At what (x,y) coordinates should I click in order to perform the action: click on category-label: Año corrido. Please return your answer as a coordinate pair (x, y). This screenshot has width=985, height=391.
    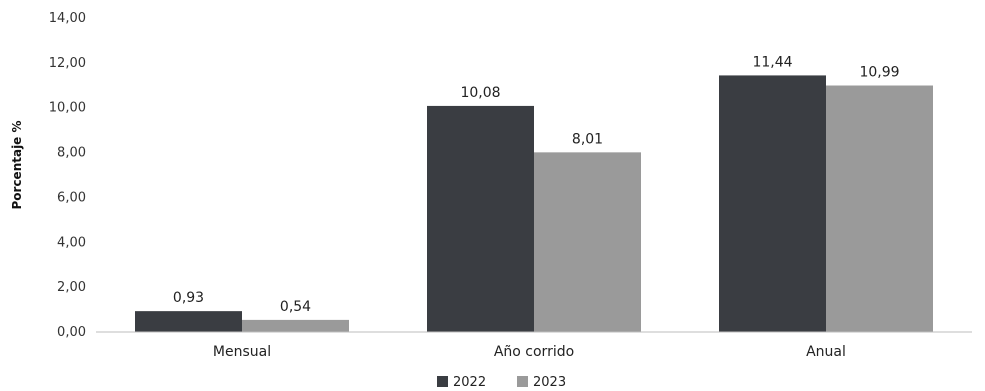
    Looking at the image, I should click on (534, 352).